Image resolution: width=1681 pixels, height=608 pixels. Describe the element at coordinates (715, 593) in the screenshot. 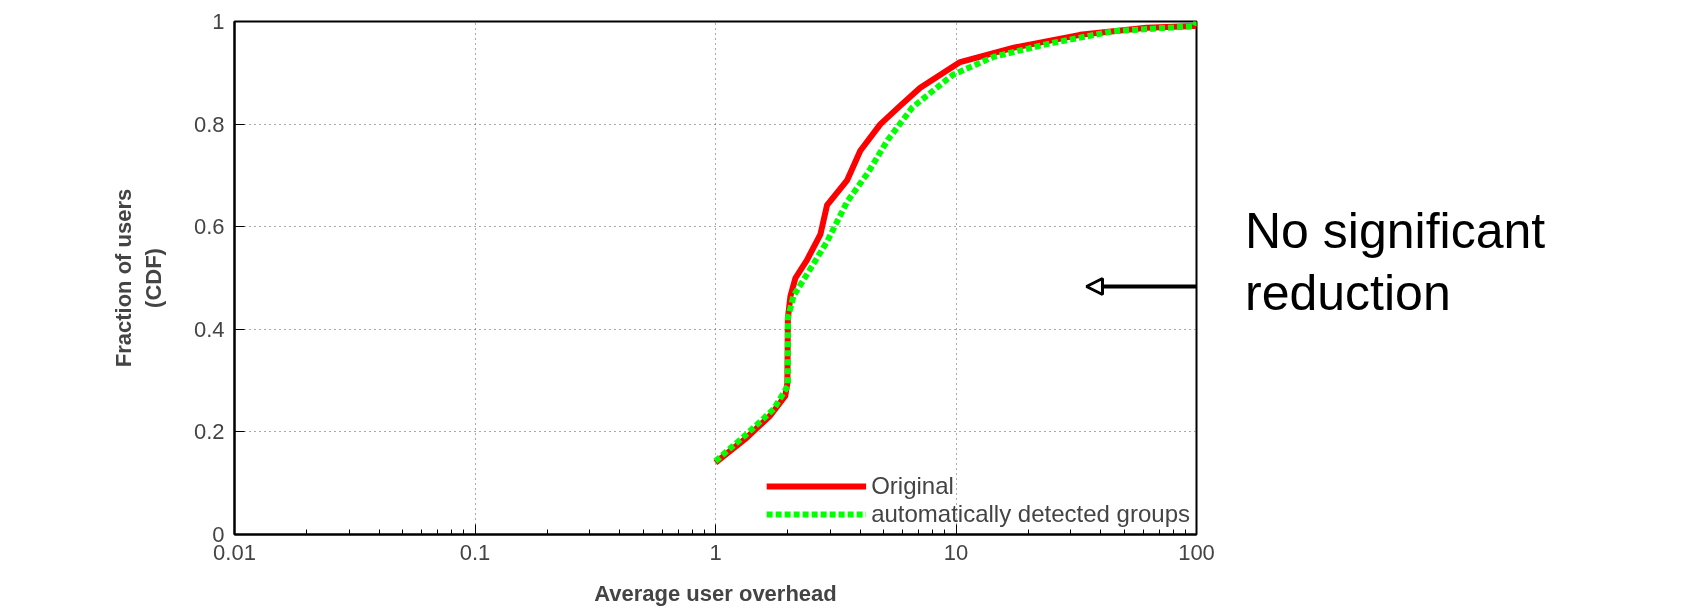

I see `x-axis-title: Average user overhead` at that location.